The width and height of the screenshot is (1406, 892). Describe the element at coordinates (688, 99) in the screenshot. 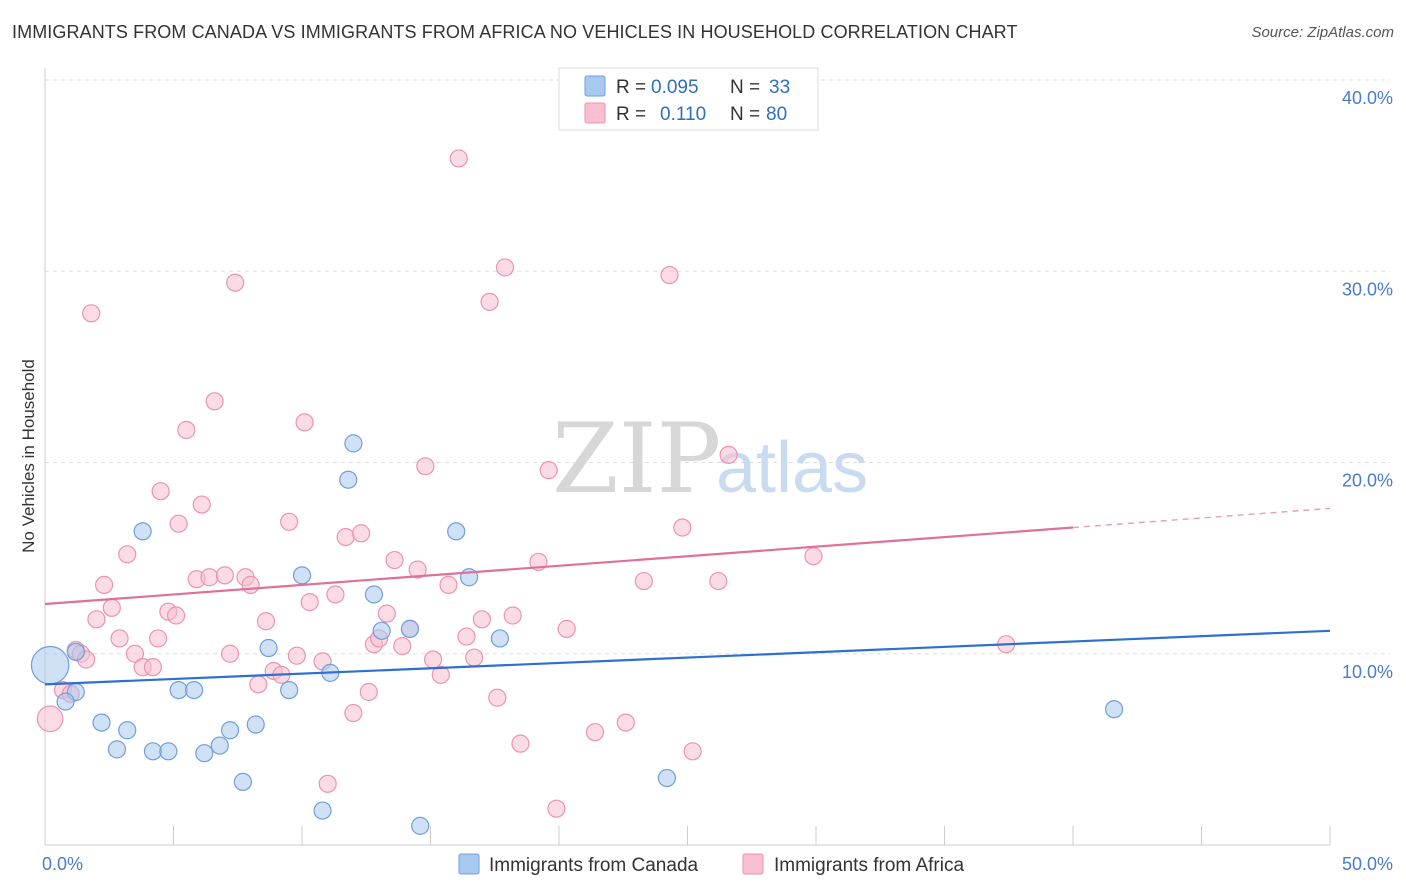

I see `legend: R = 0.095 N = 33 R = 0.110 N = 80` at that location.